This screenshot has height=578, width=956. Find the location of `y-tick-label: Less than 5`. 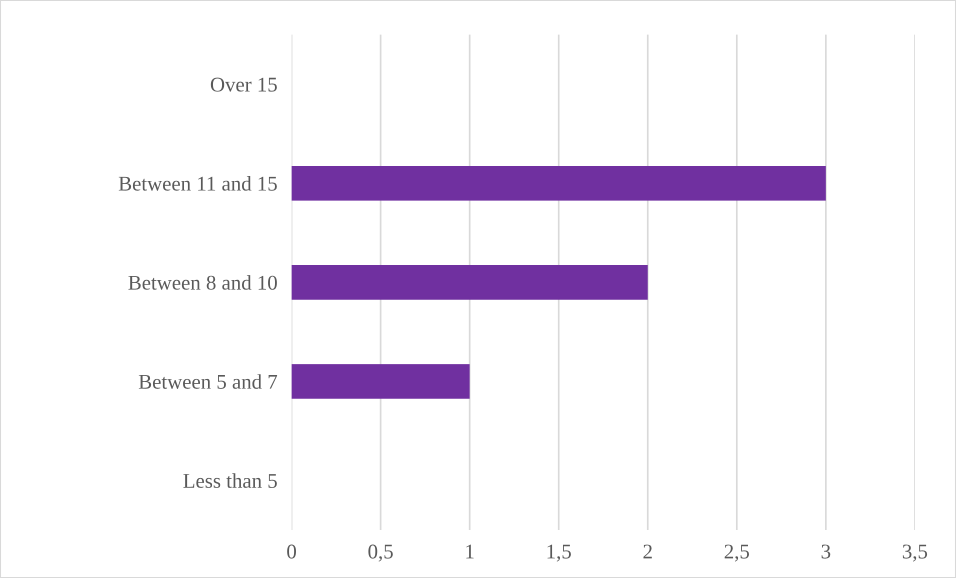

y-tick-label: Less than 5 is located at coordinates (230, 480).